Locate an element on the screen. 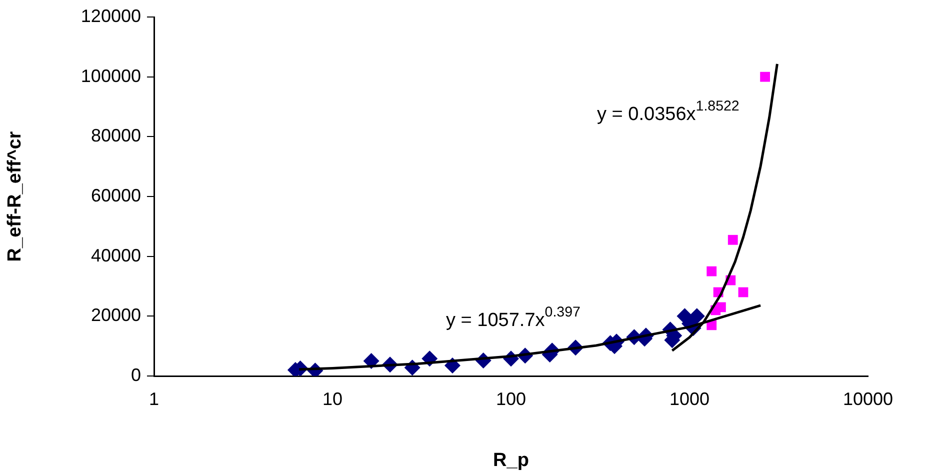 This screenshot has width=927, height=476. y-tick-label: 40000 is located at coordinates (115, 255).